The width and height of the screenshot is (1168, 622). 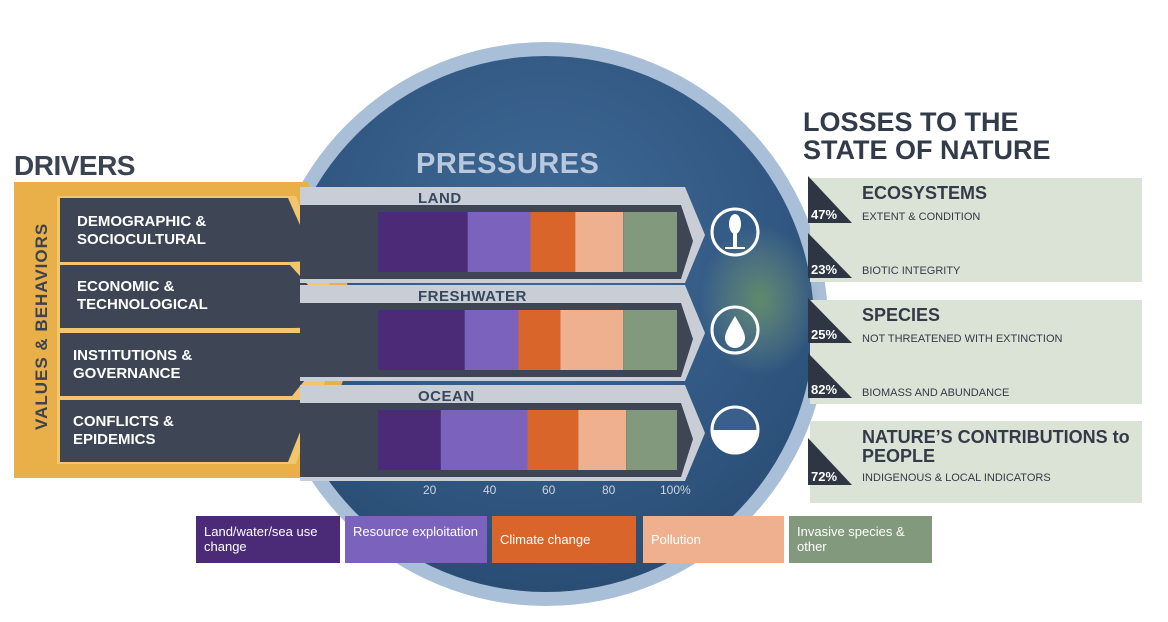 I want to click on losses-title: LOSSES TO THE STATE OF NATURE, so click(x=927, y=136).